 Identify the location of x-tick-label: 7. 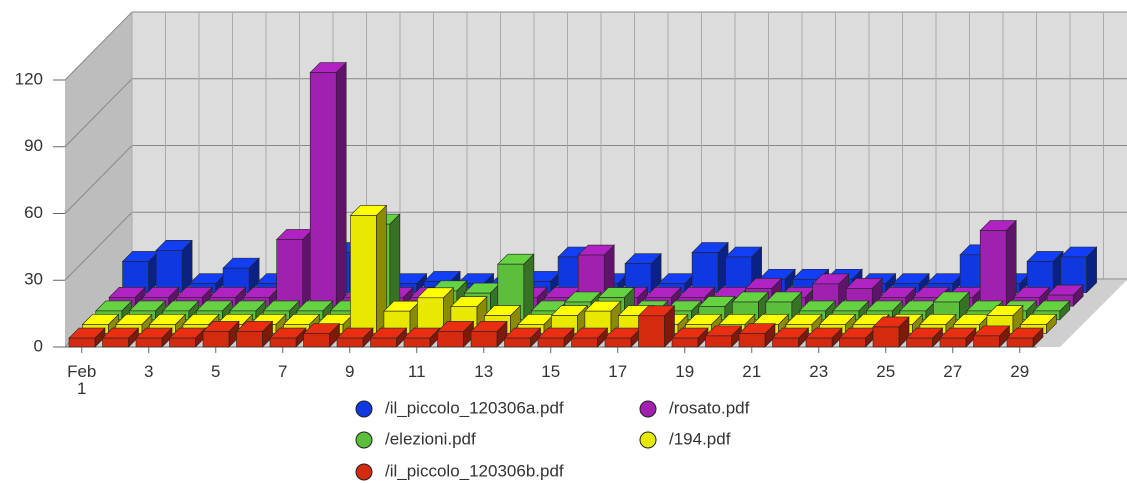
(283, 371).